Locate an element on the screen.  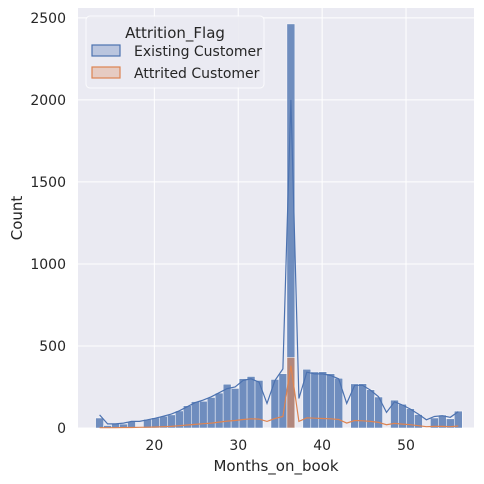
x-tick-label: 40 is located at coordinates (322, 446).